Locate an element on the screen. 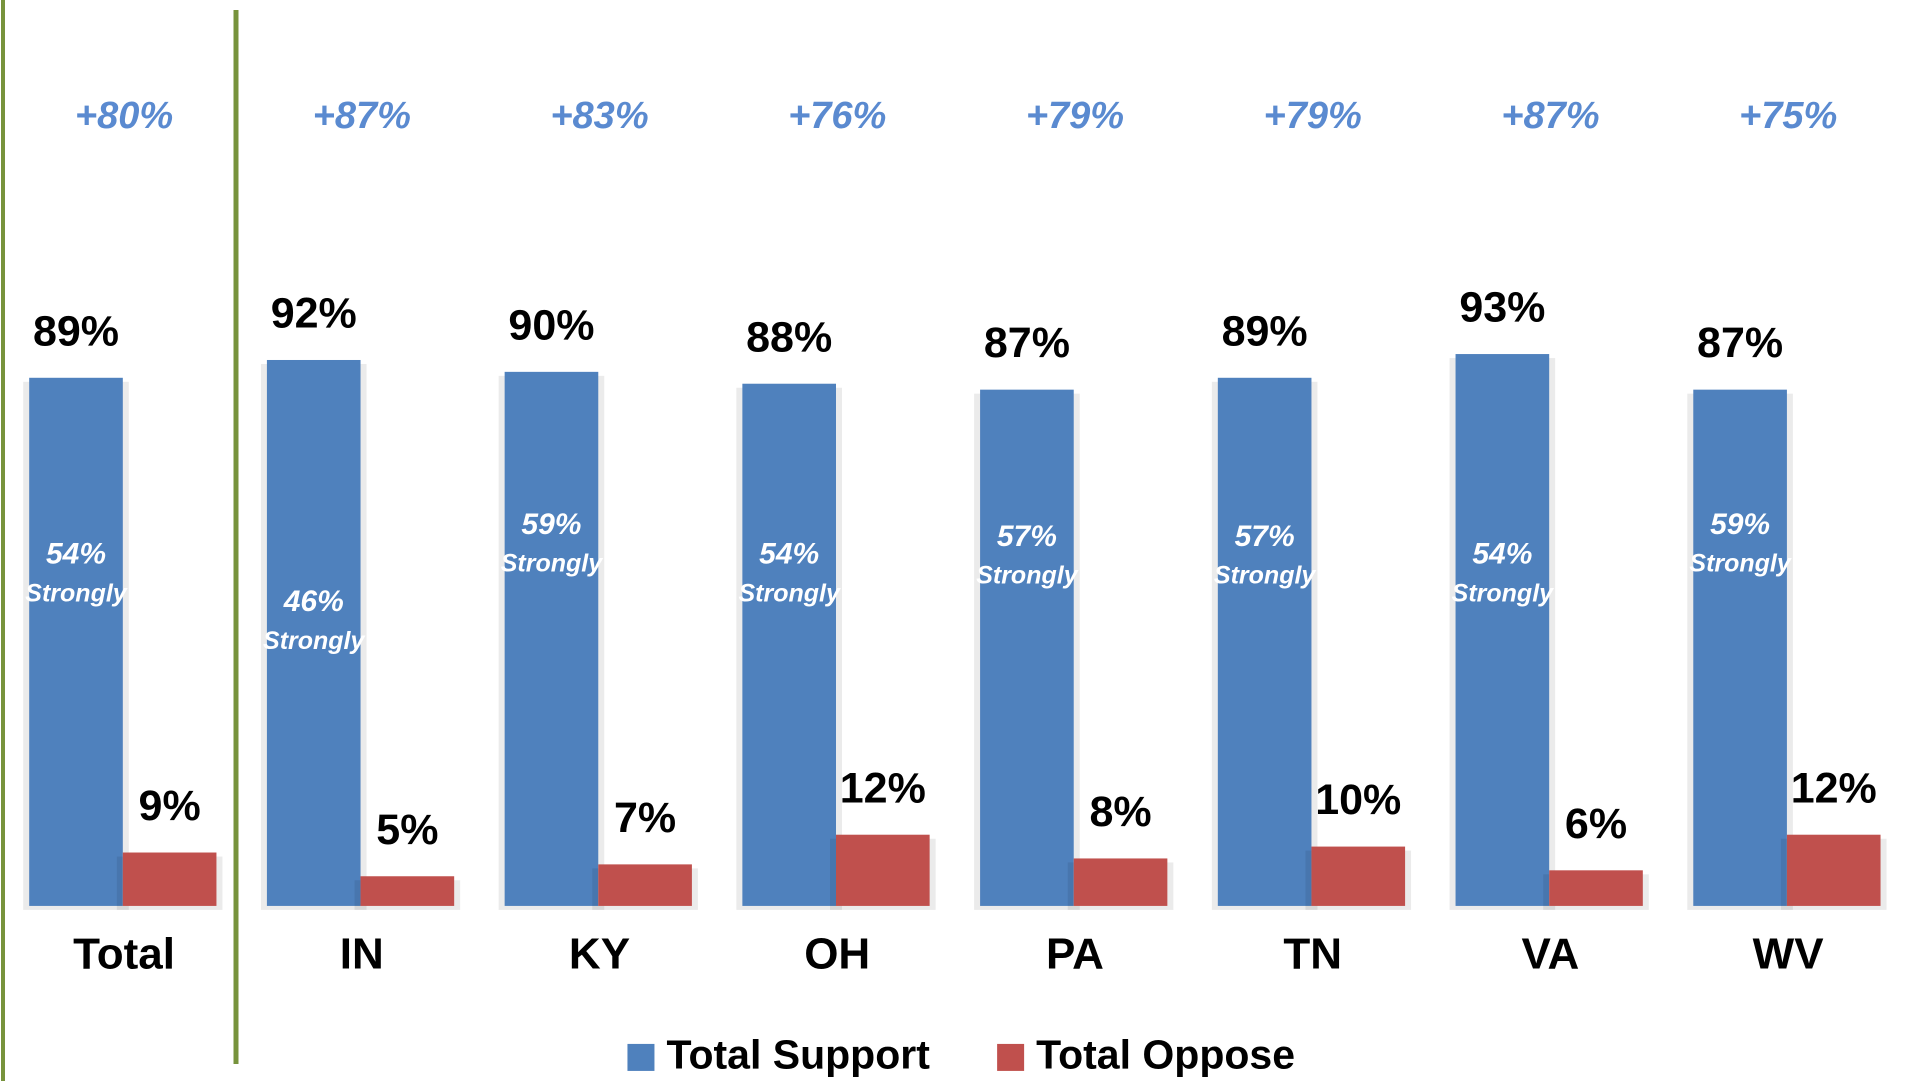 This screenshot has width=1907, height=1081. data-label: 8% is located at coordinates (1120, 812).